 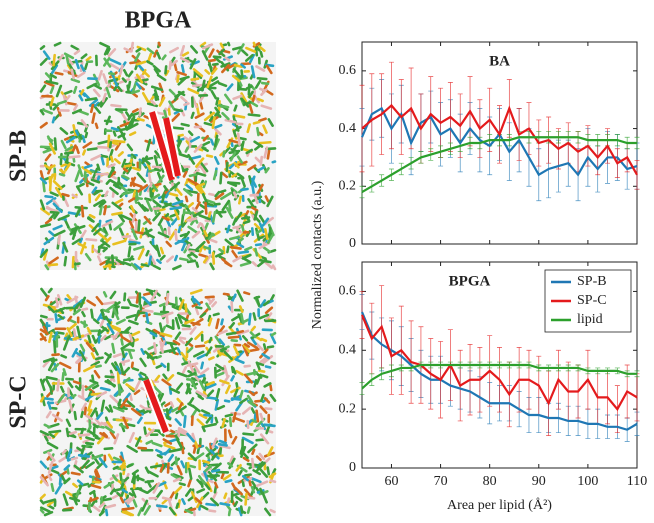 I want to click on y-tick-label: 0.6, so click(x=348, y=70).